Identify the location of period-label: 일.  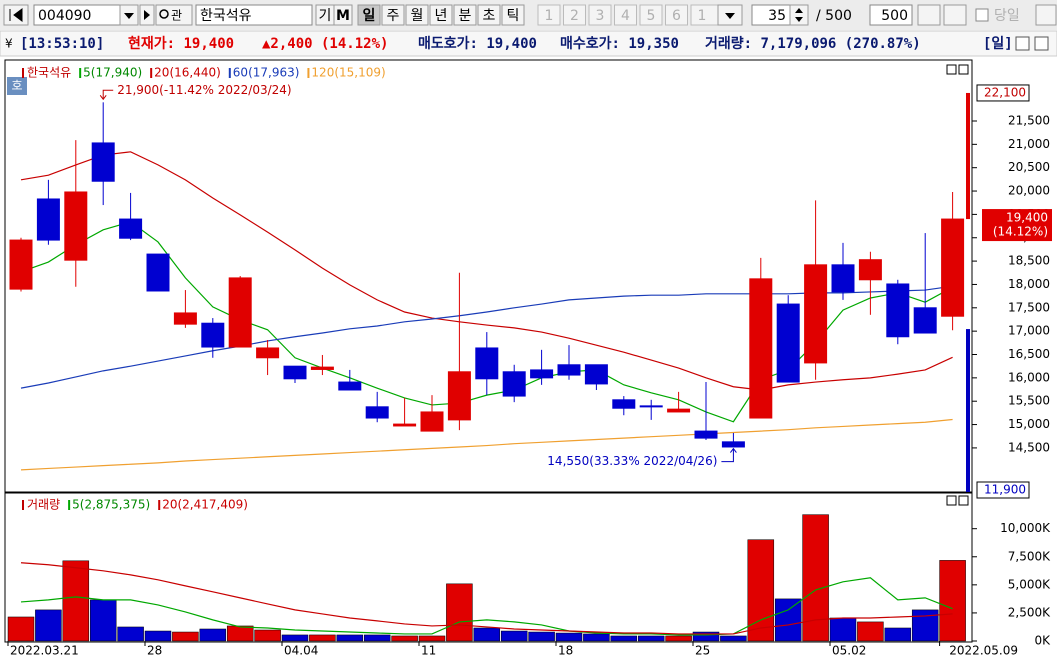
(369, 16).